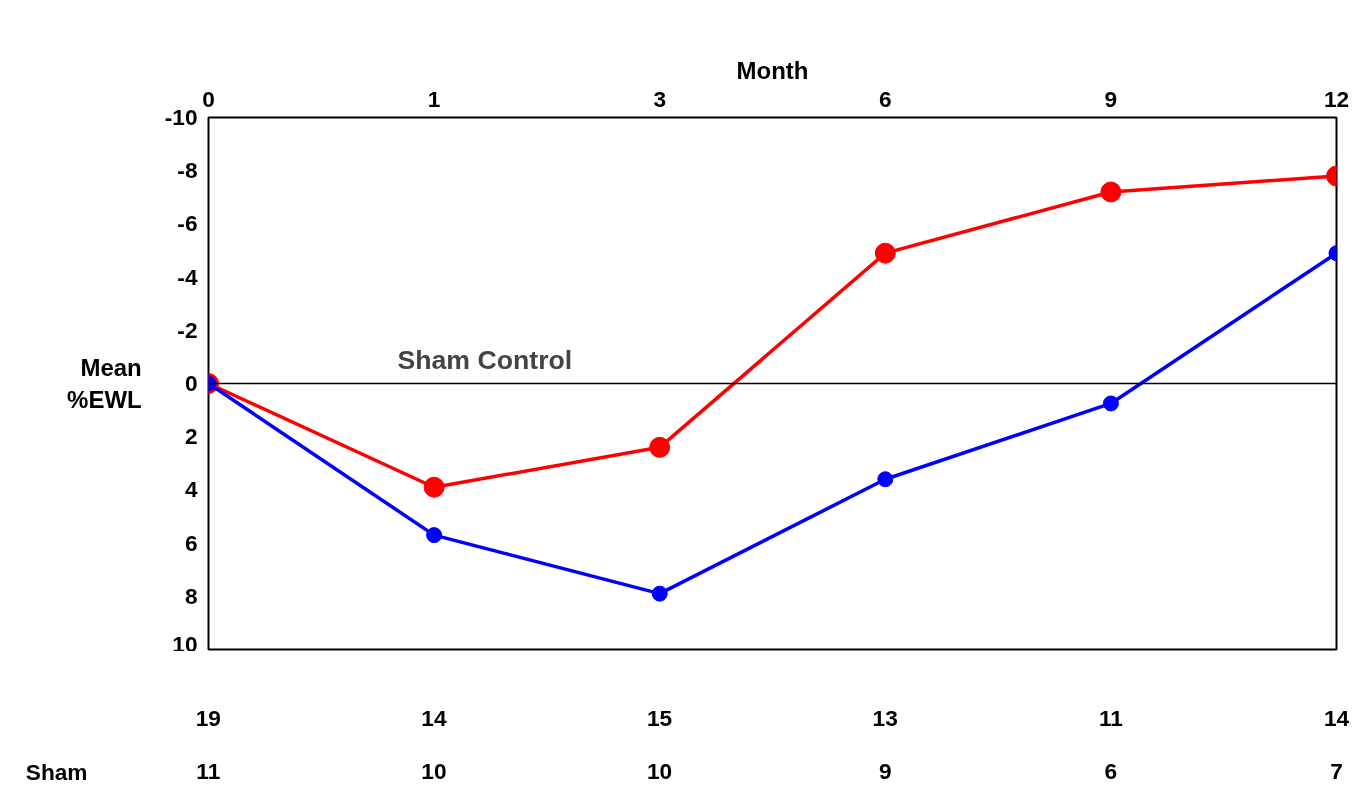  I want to click on y-axis-title: Mean %EWL, so click(104, 383).